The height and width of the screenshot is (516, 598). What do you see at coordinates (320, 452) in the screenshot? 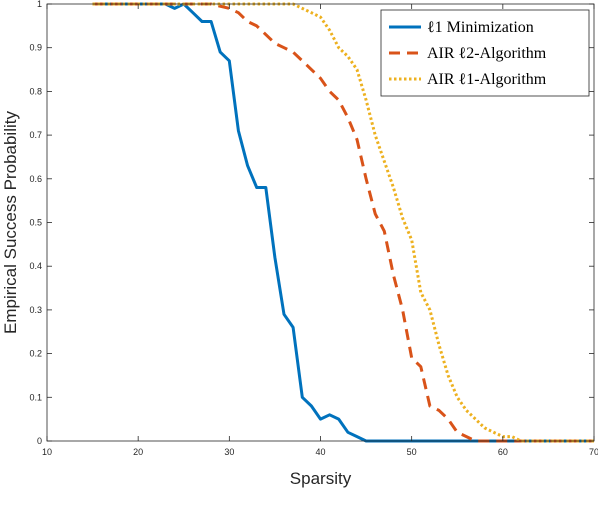
I see `x-tick-label: 40` at bounding box center [320, 452].